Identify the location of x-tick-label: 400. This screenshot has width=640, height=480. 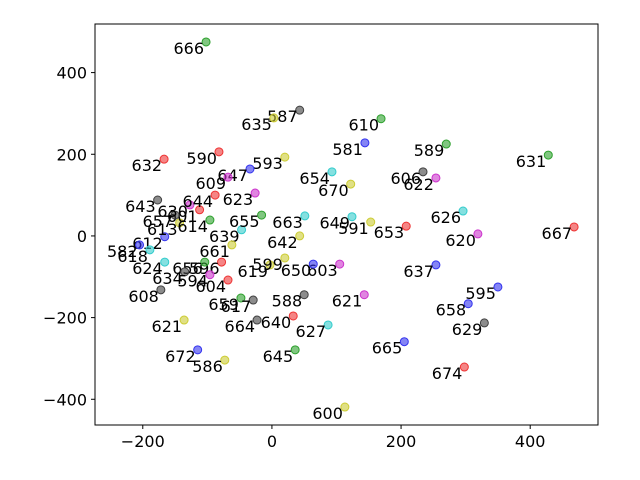
(530, 441).